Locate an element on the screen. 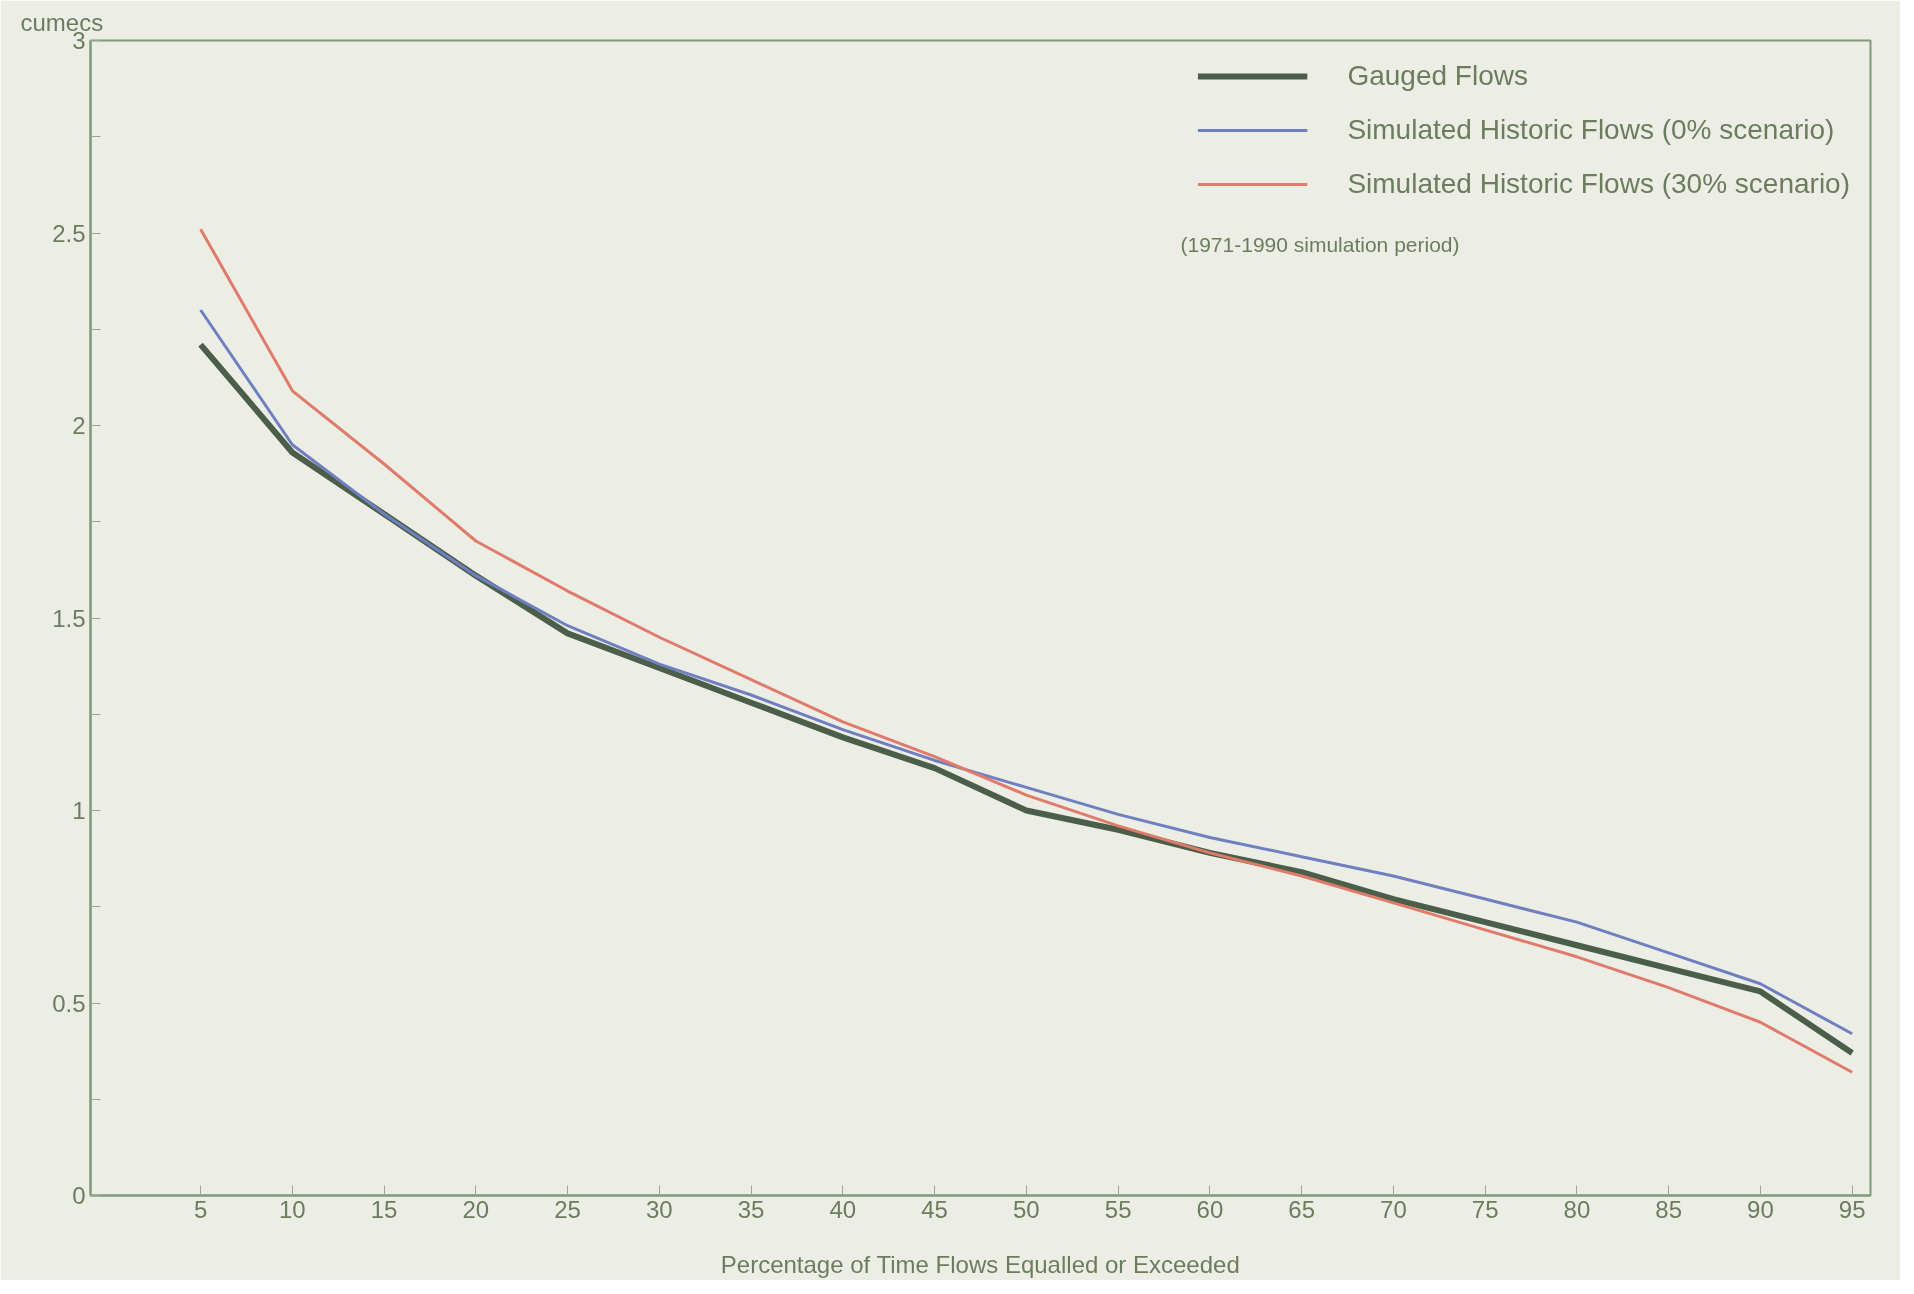 This screenshot has height=1294, width=1914. legend-label: Simulated Historic Flows (30% scenario) is located at coordinates (1598, 184).